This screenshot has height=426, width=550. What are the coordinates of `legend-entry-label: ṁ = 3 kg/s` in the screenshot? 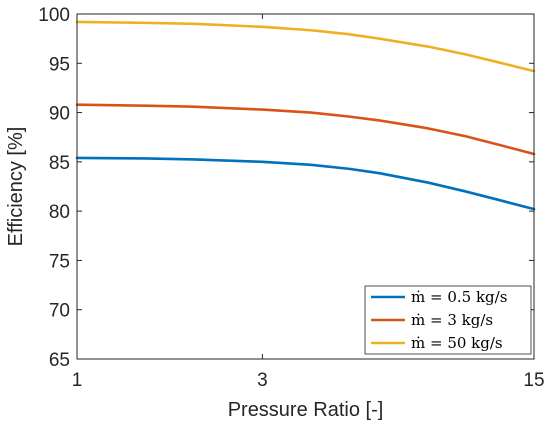 It's located at (452, 320).